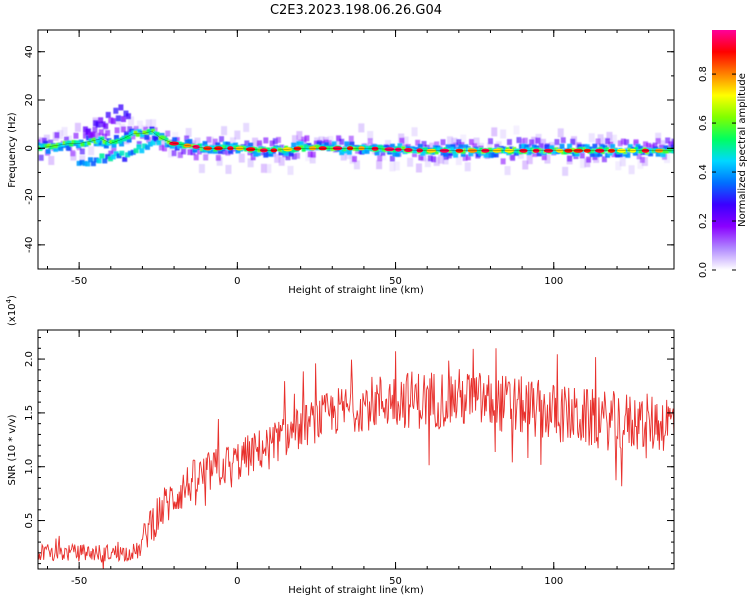 Image resolution: width=750 pixels, height=600 pixels. Describe the element at coordinates (29, 196) in the screenshot. I see `y-tick-label: -20` at that location.